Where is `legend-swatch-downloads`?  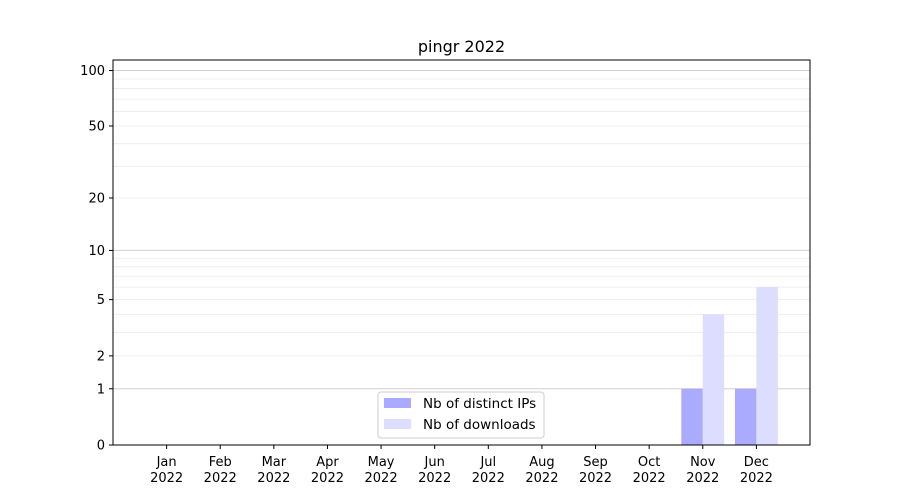 legend-swatch-downloads is located at coordinates (397, 424).